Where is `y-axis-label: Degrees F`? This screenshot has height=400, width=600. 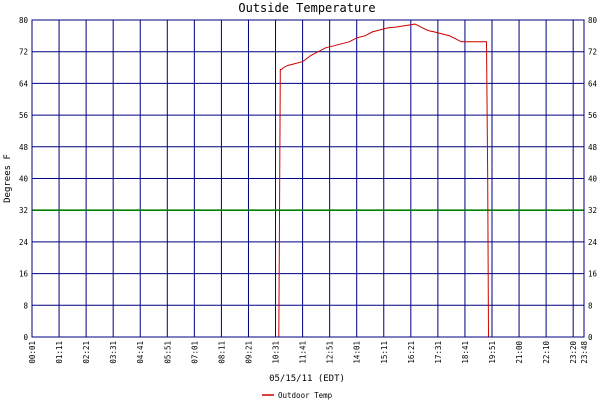
y-axis-label: Degrees F is located at coordinates (8, 178).